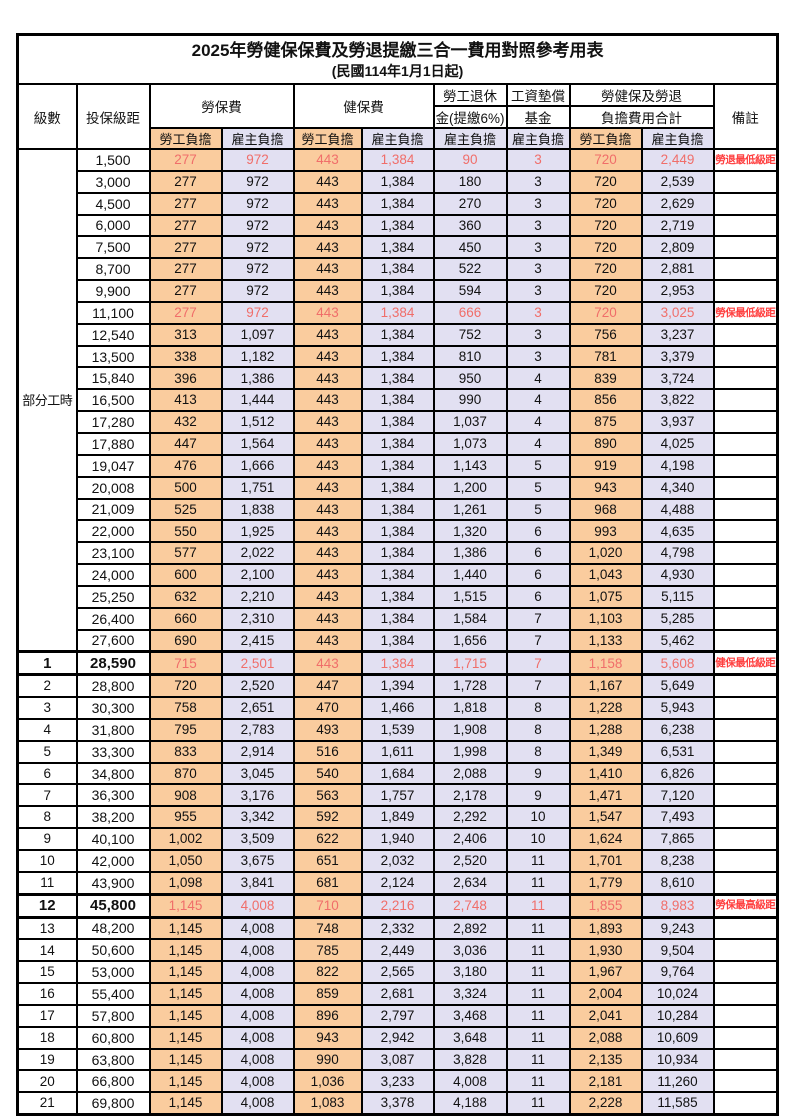 This screenshot has height=1120, width=791. What do you see at coordinates (470, 160) in the screenshot?
I see `cell-pension-employer: 90` at bounding box center [470, 160].